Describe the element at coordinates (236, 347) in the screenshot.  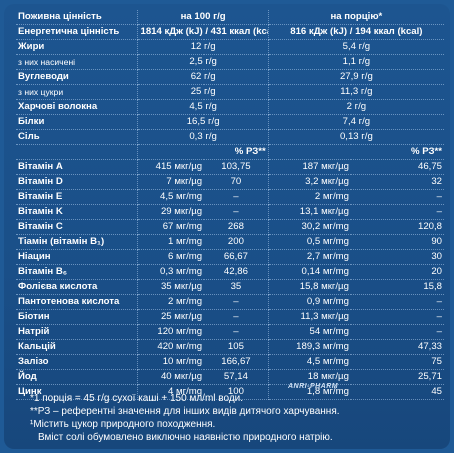
I see `percent-per-100g: 105` at that location.